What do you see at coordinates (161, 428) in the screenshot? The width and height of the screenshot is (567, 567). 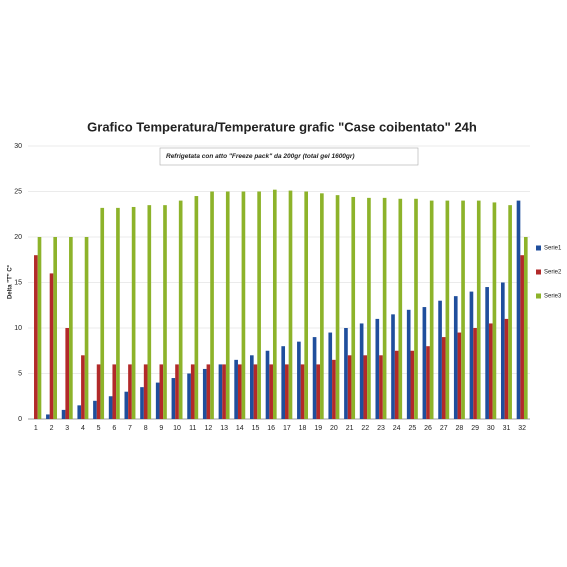 I see `x-tick-label: 9` at bounding box center [161, 428].